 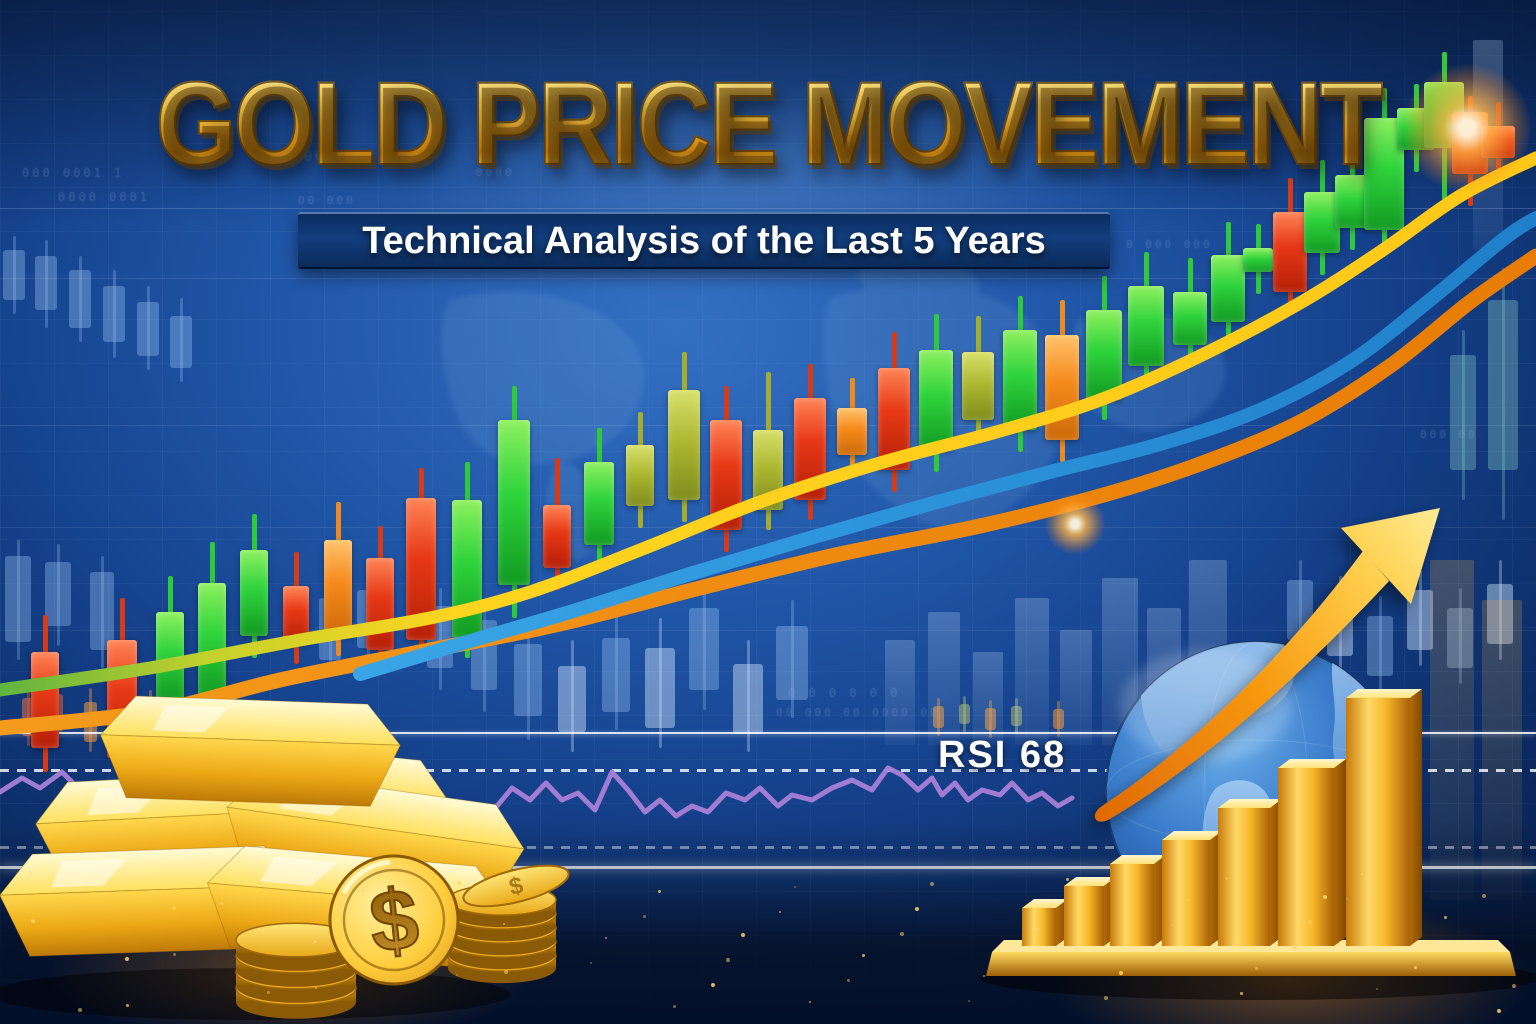 I want to click on ticker-digit-row: 0000, so click(x=495, y=172).